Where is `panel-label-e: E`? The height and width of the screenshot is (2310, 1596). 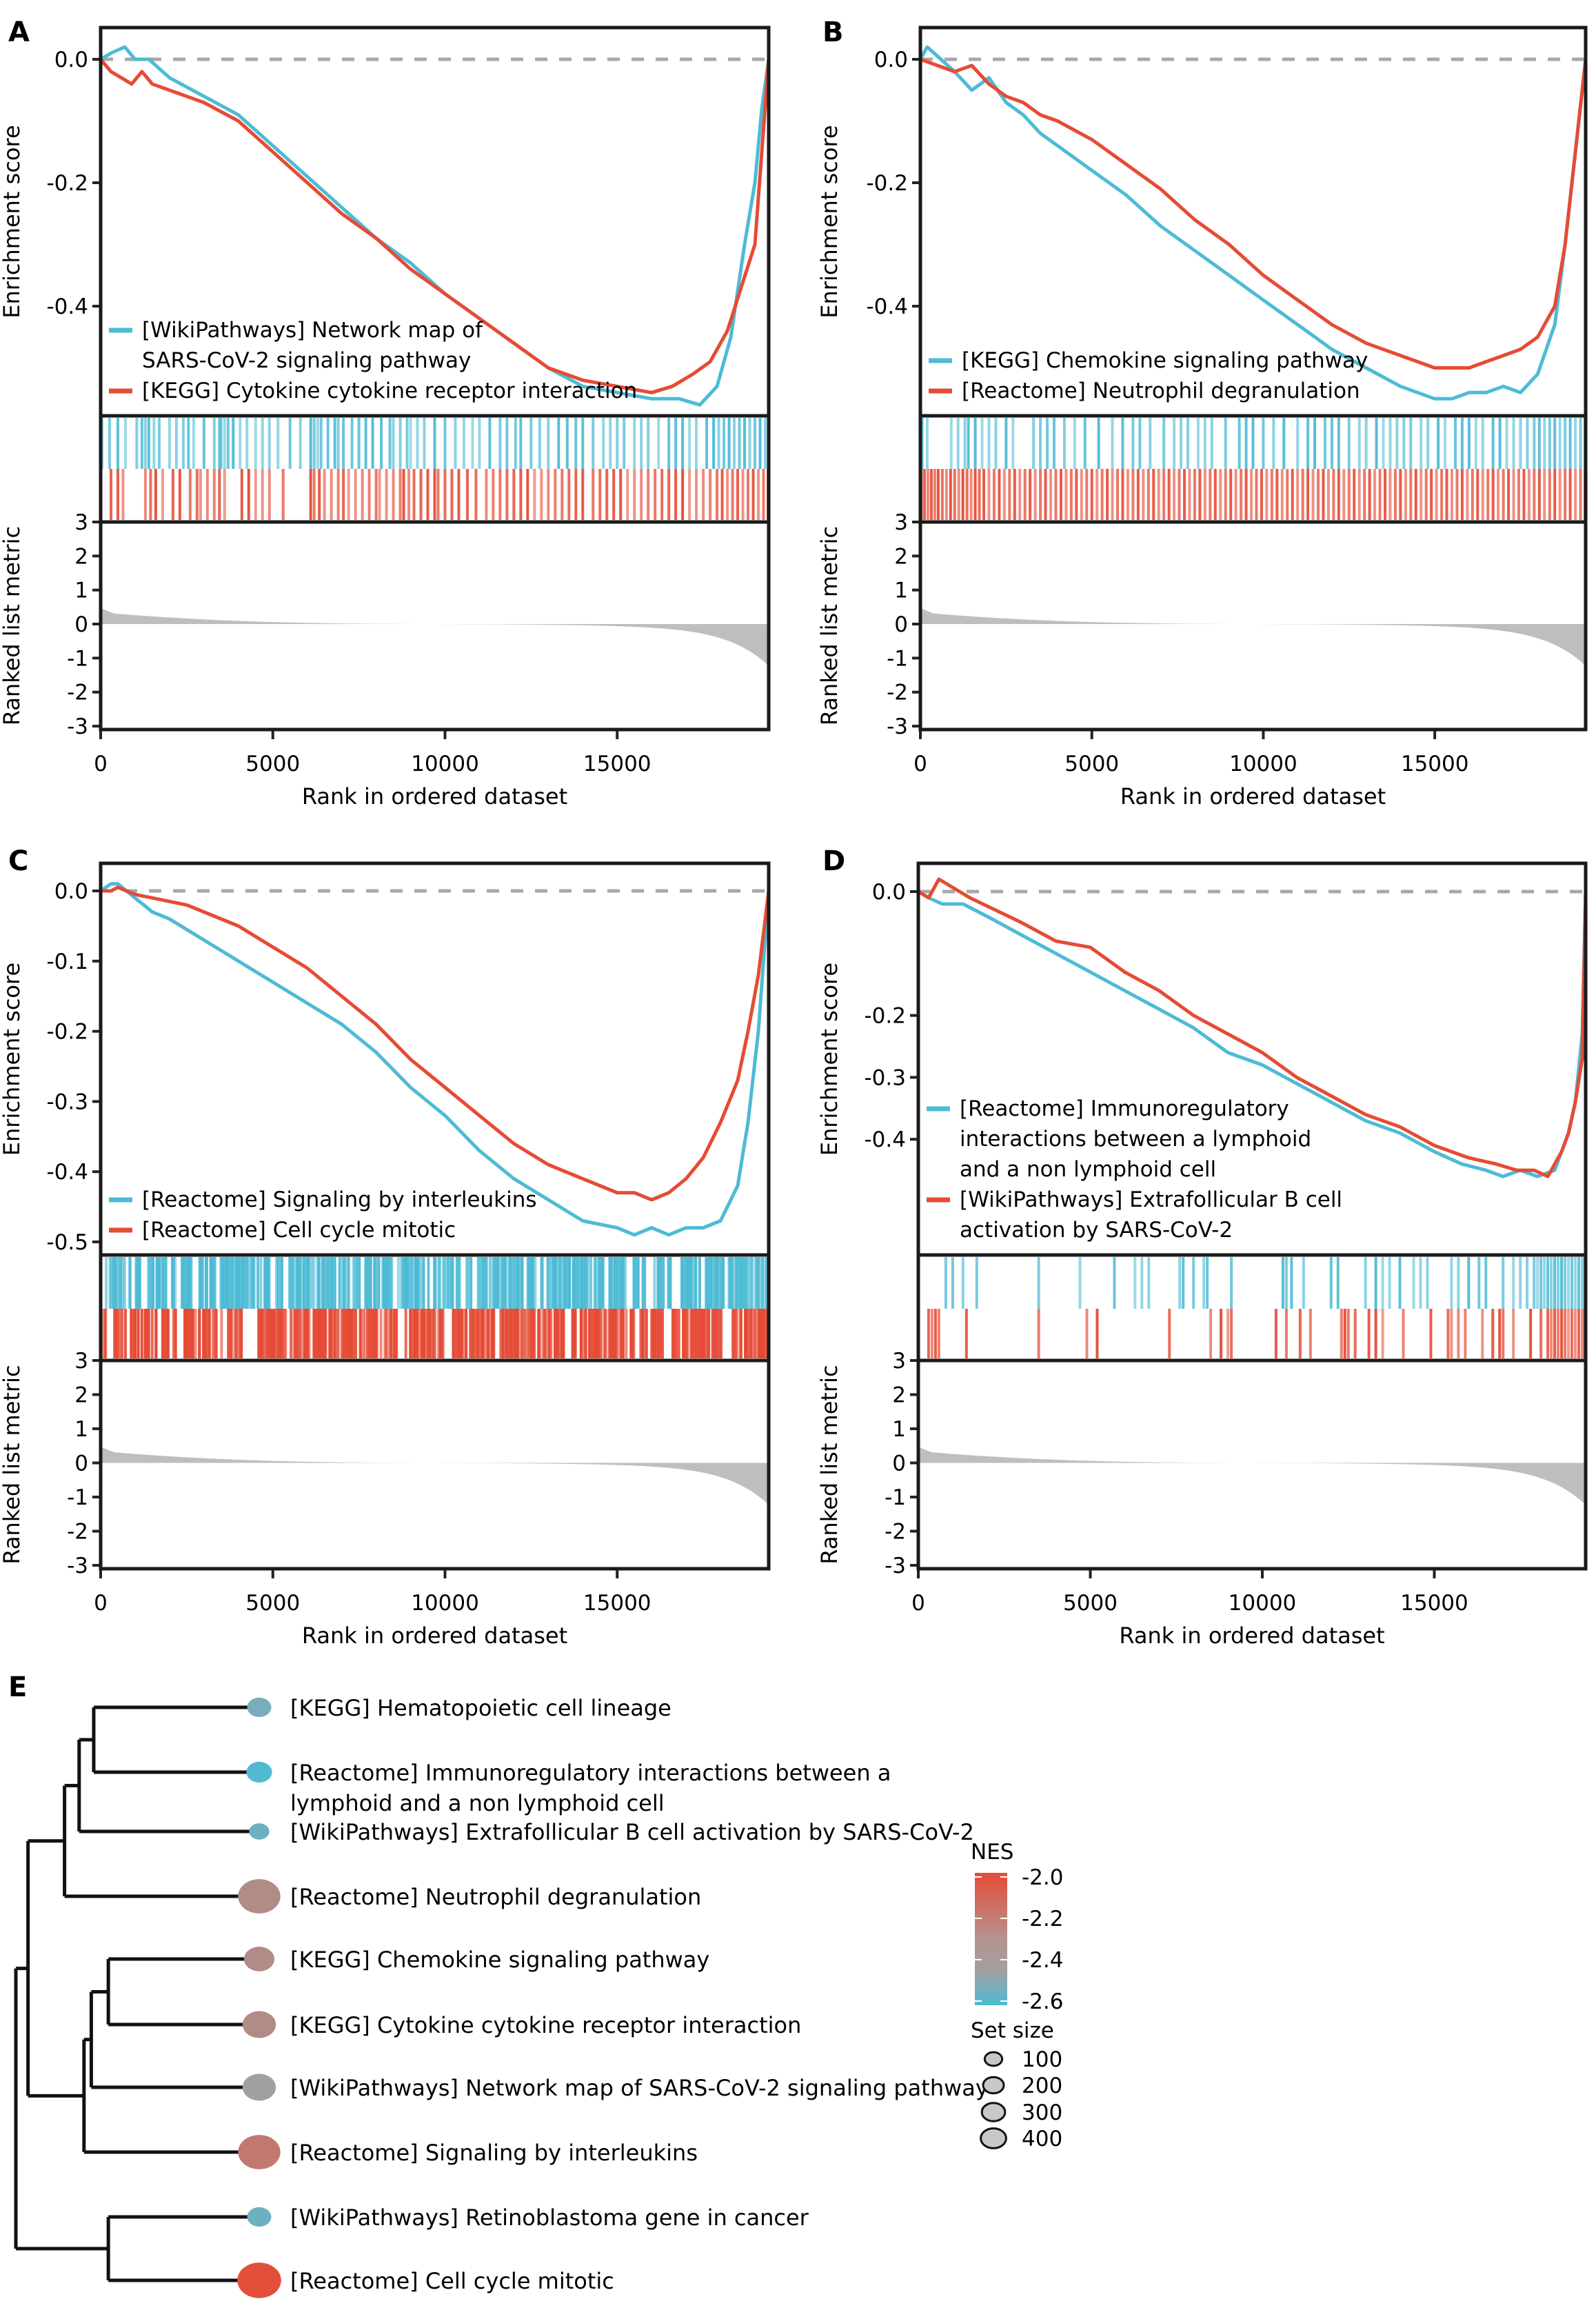
panel-label-e: E is located at coordinates (17, 1687).